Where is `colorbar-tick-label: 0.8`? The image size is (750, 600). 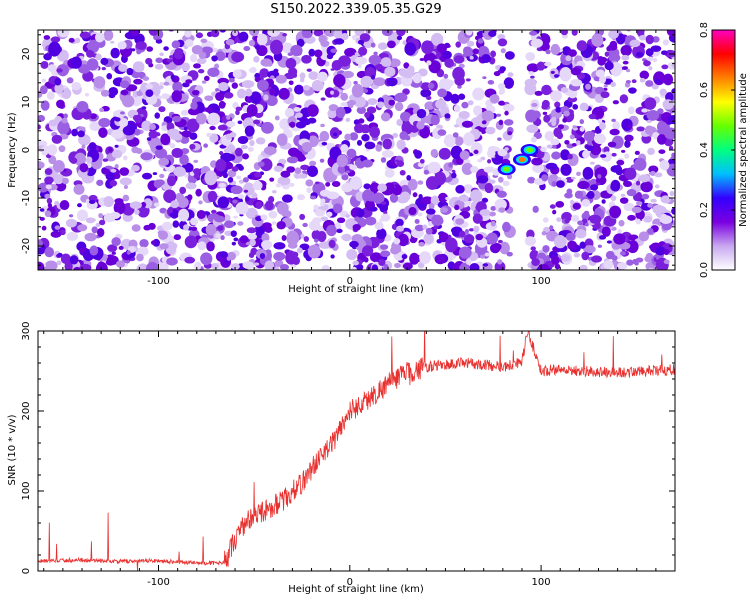
colorbar-tick-label: 0.8 is located at coordinates (704, 30).